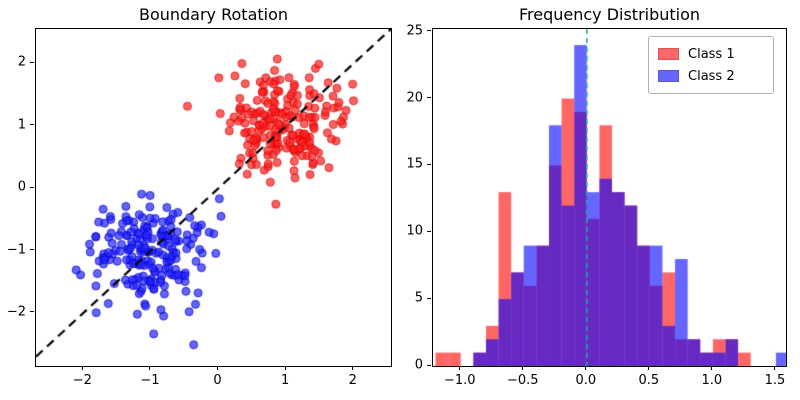  Describe the element at coordinates (414, 31) in the screenshot. I see `y-tick-label: 25` at that location.